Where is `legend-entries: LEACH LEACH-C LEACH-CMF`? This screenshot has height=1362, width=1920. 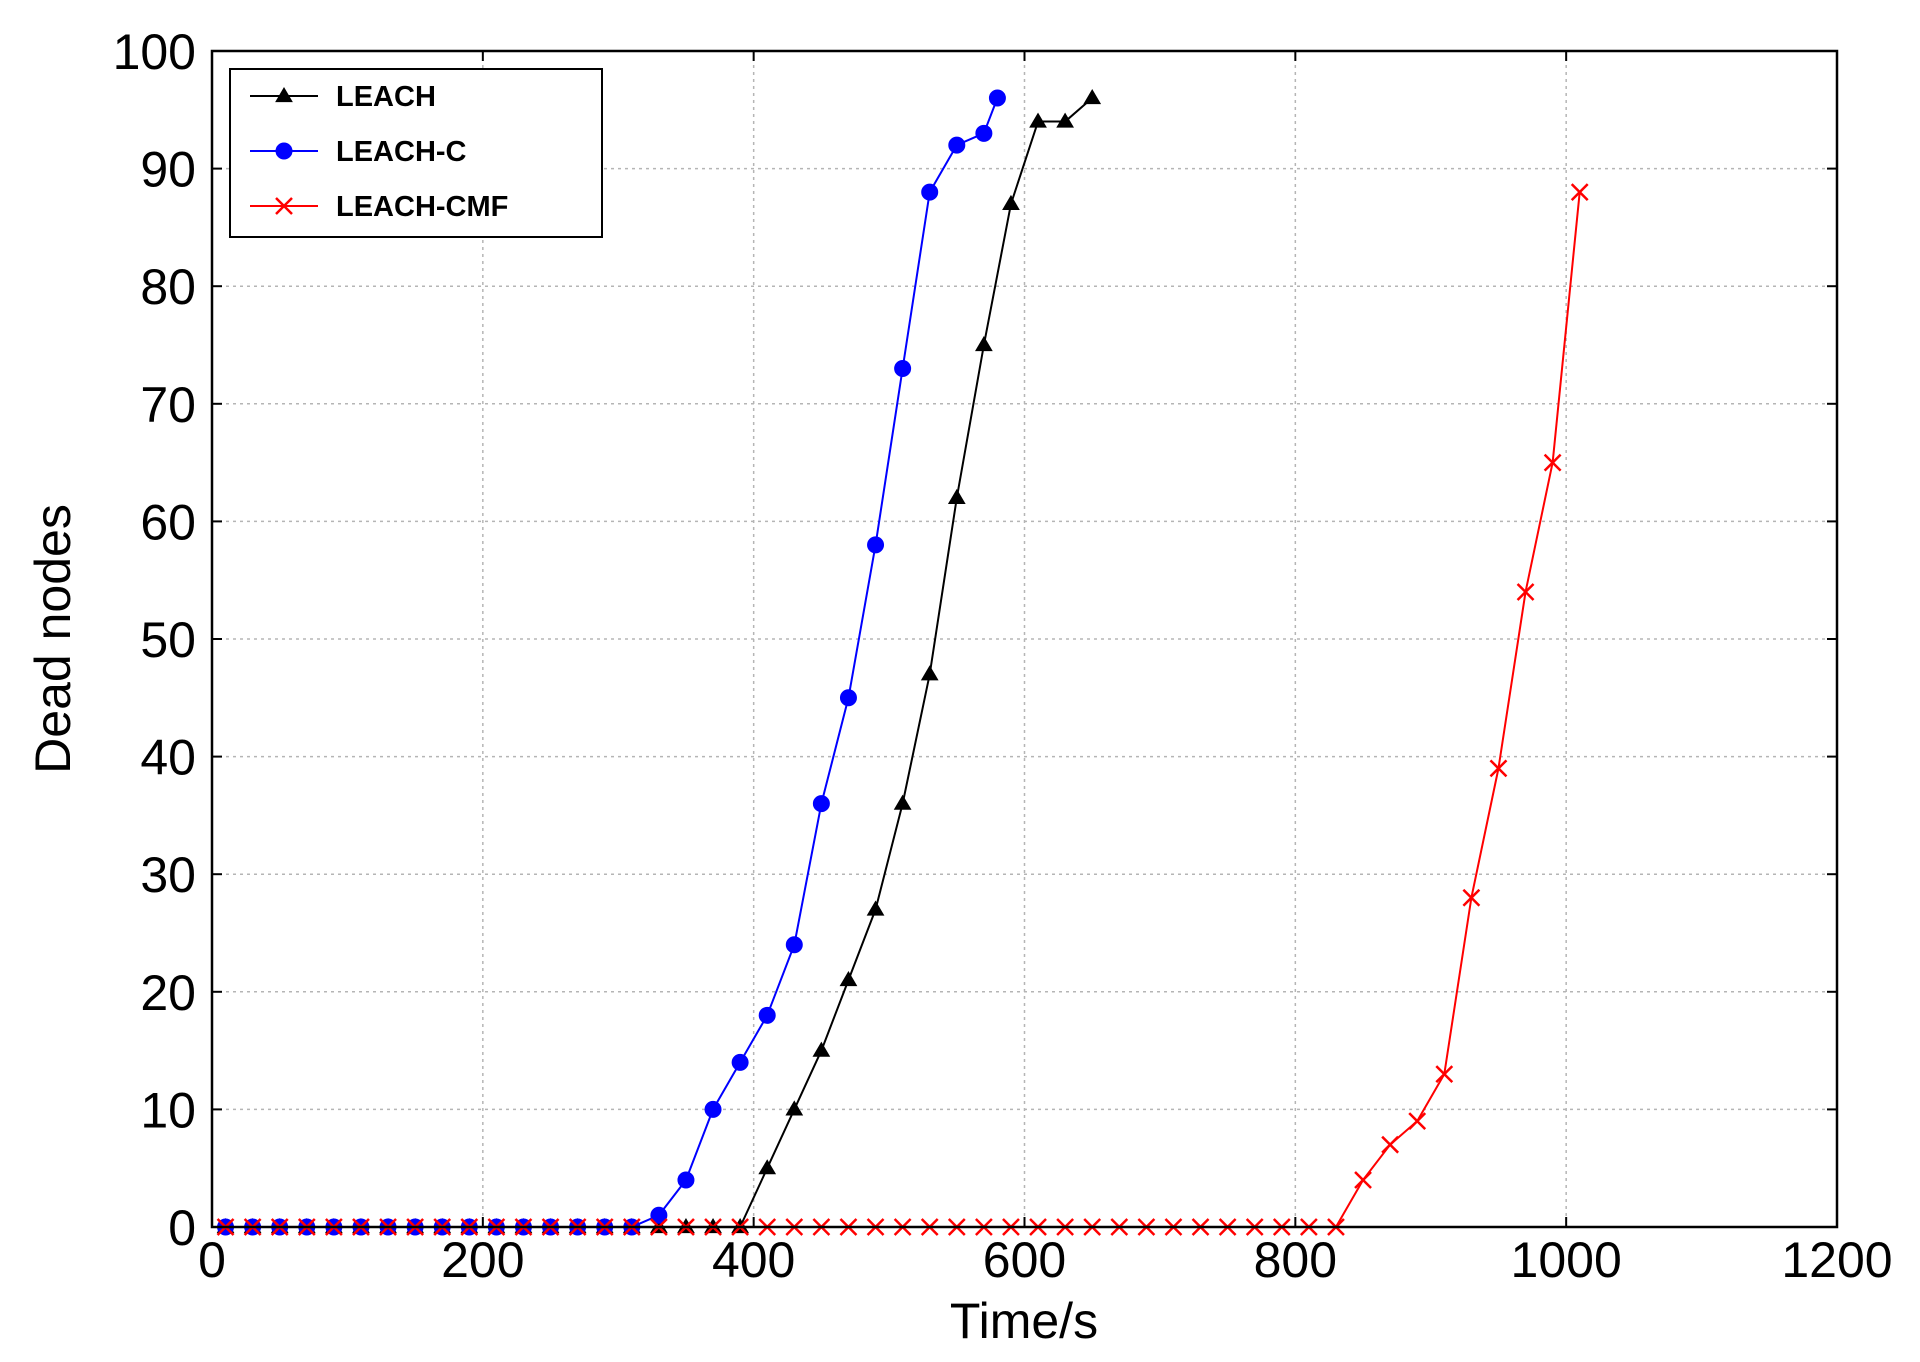
legend-entries: LEACH LEACH-C LEACH-CMF is located at coordinates (379, 152).